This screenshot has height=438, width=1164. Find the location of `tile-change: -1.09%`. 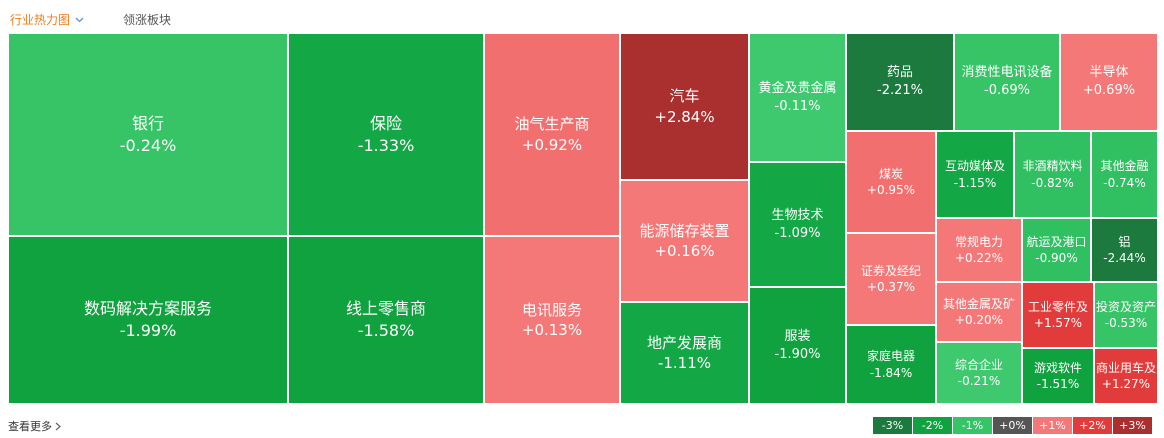

tile-change: -1.09% is located at coordinates (797, 233).